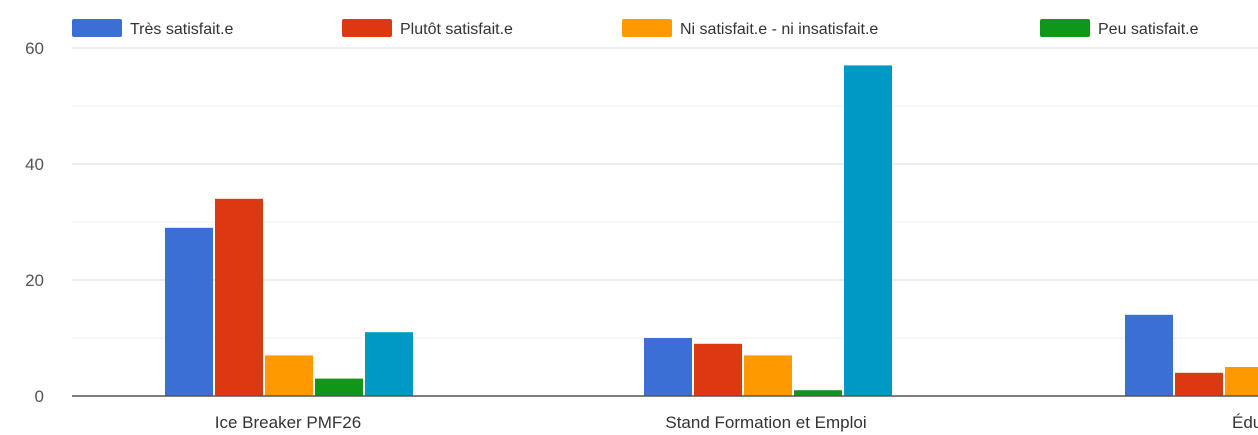  Describe the element at coordinates (34, 48) in the screenshot. I see `y-tick-label: 60` at that location.